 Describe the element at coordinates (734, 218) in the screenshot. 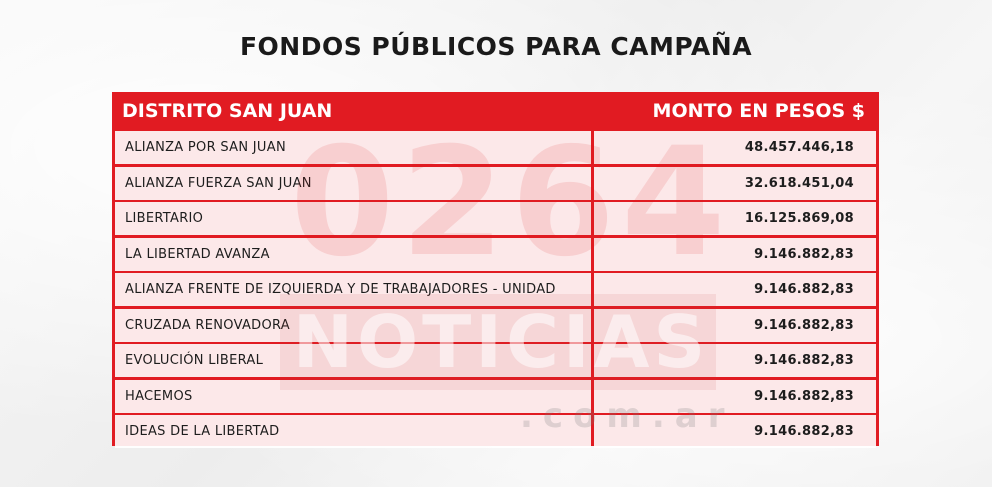

I see `party-amount: 16.125.869,08` at that location.